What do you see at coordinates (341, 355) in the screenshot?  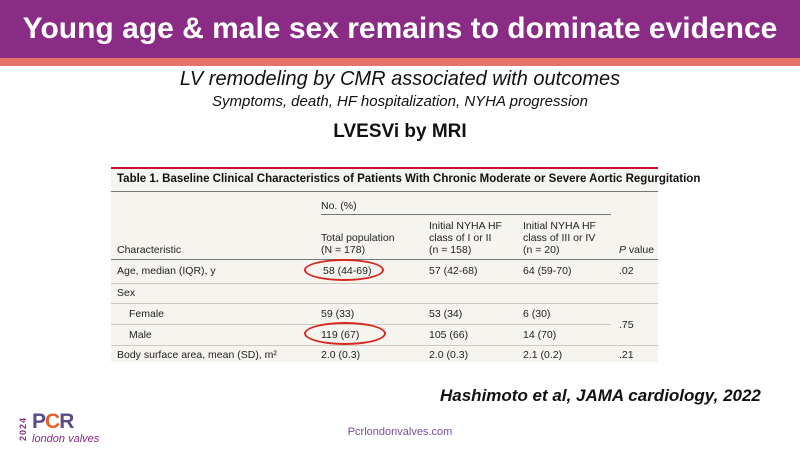 I see `row-bsa-total: 2.0 (0.3)` at bounding box center [341, 355].